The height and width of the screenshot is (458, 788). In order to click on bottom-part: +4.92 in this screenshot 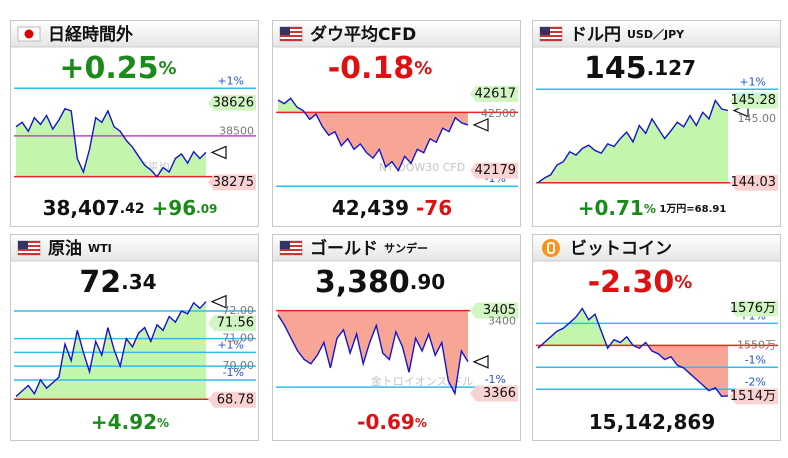, I will do `click(124, 422)`.